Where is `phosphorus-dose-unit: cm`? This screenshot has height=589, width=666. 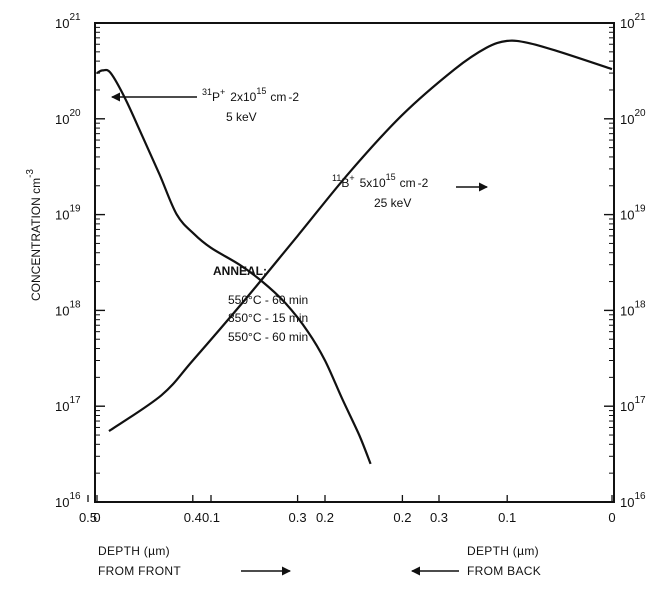 phosphorus-dose-unit: cm is located at coordinates (278, 97).